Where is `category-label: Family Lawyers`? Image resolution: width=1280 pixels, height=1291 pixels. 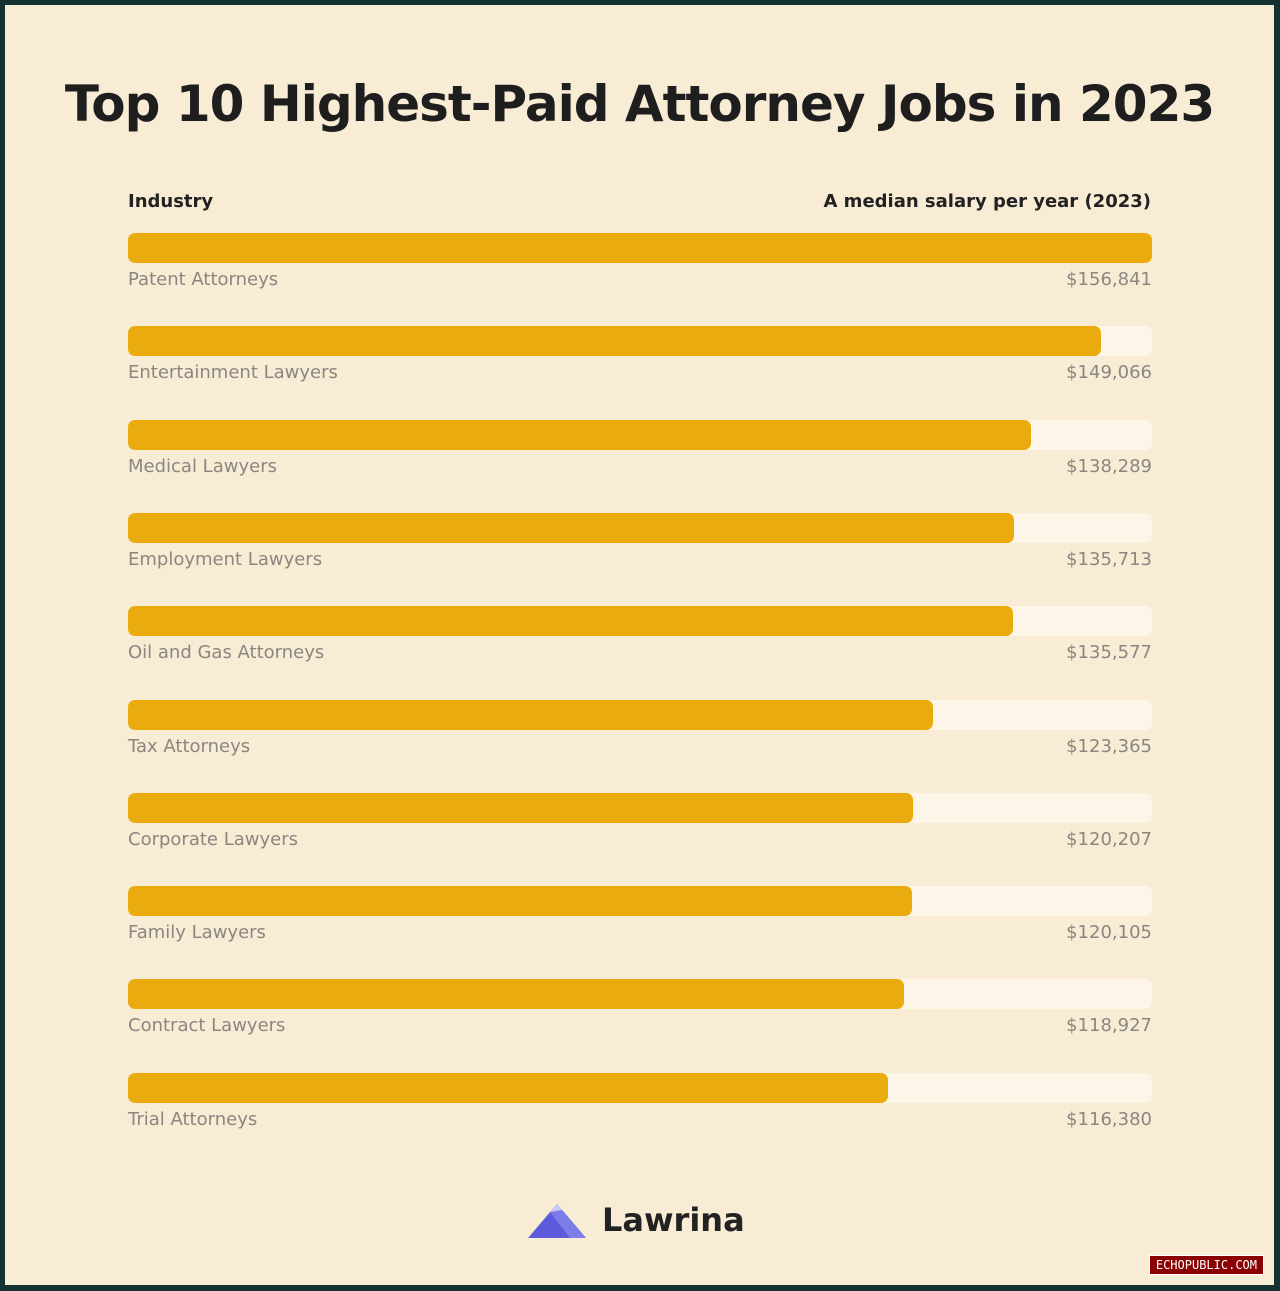
category-label: Family Lawyers is located at coordinates (197, 933).